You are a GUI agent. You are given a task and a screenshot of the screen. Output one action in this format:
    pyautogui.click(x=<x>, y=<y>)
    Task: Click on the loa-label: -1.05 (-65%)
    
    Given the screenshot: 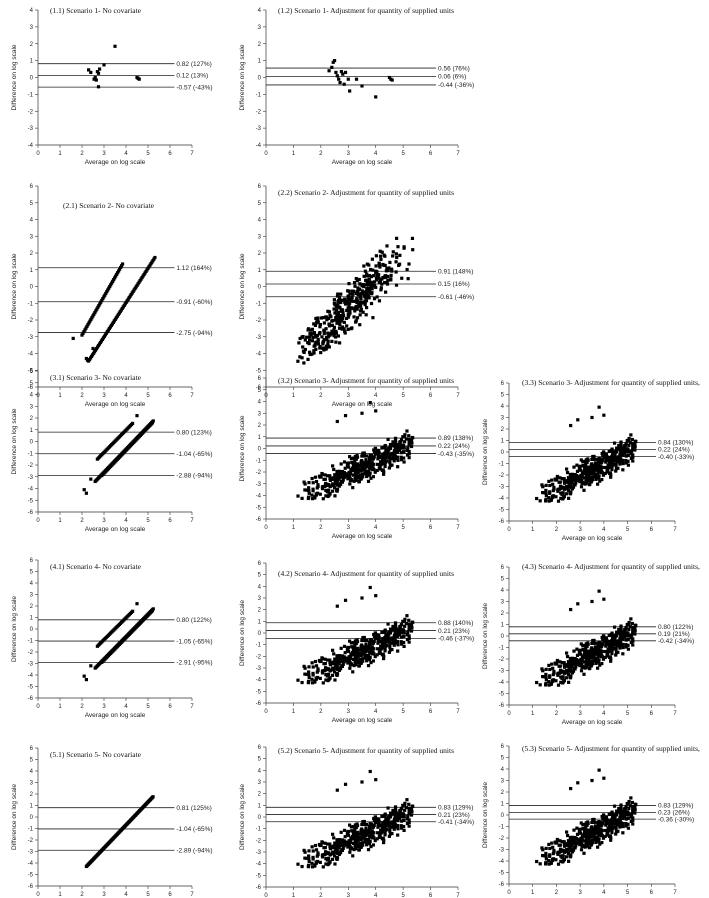 What is the action you would take?
    pyautogui.click(x=194, y=641)
    